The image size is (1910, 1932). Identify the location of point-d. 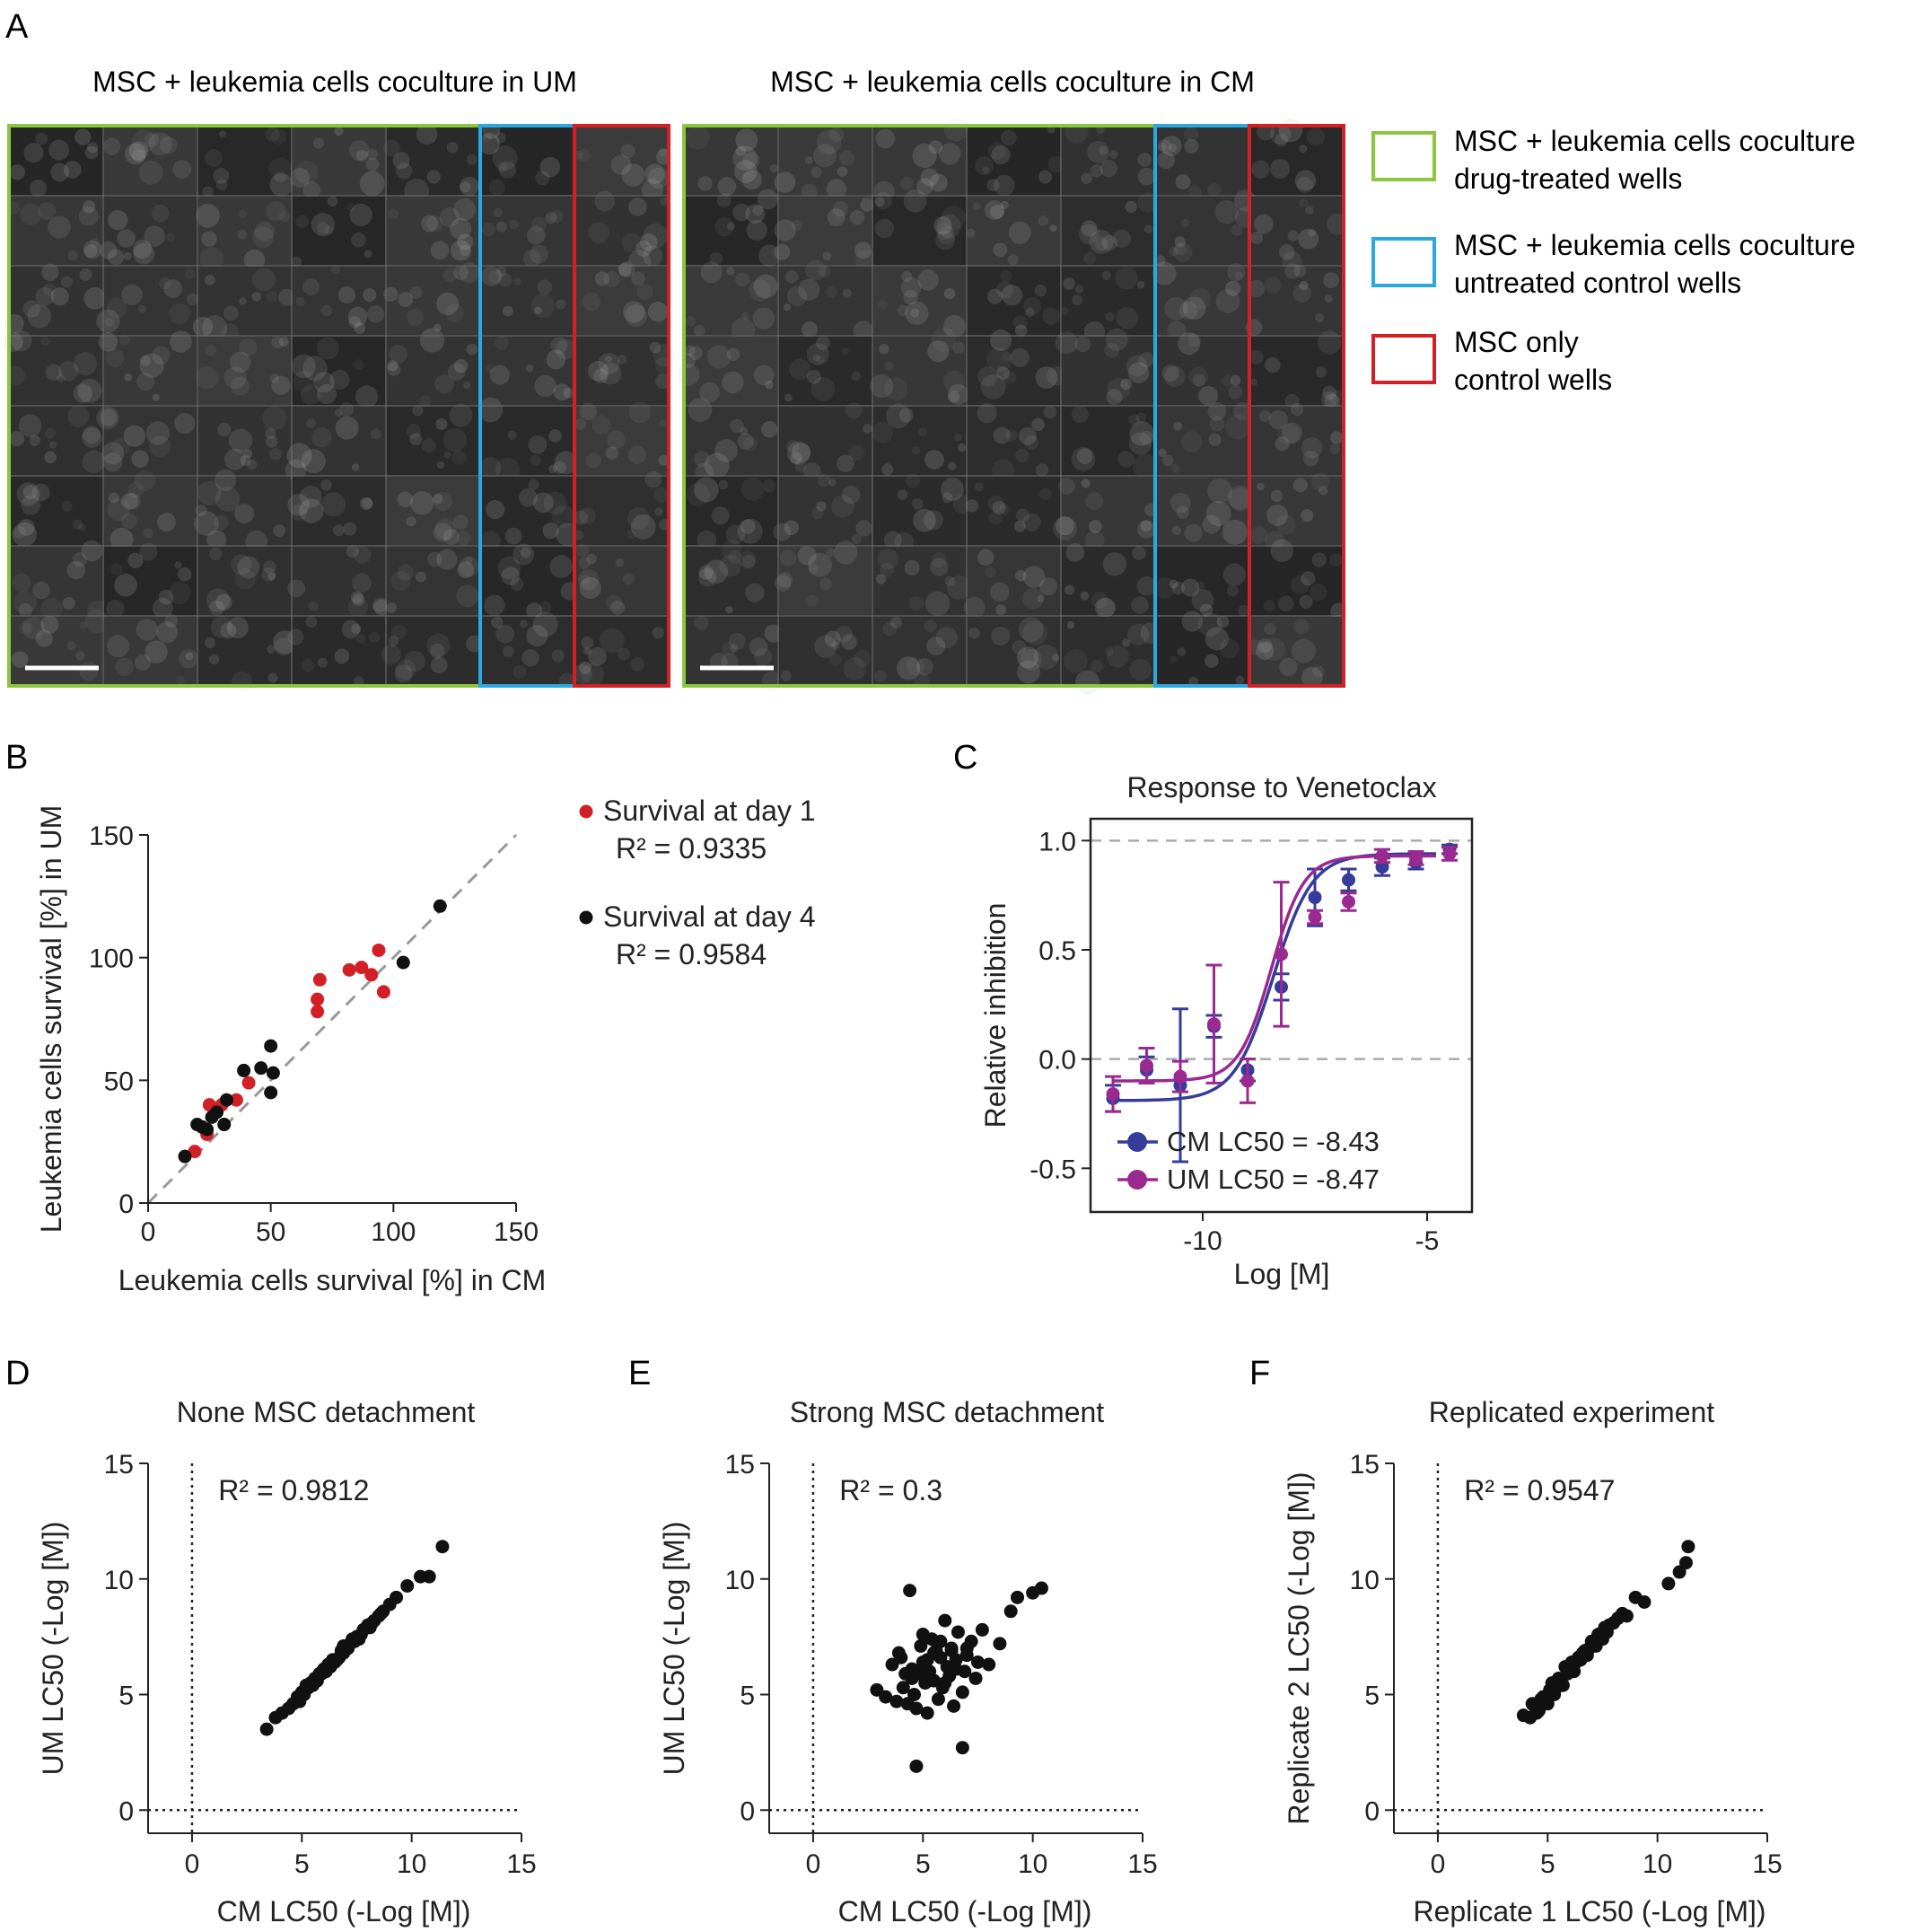
(407, 1585).